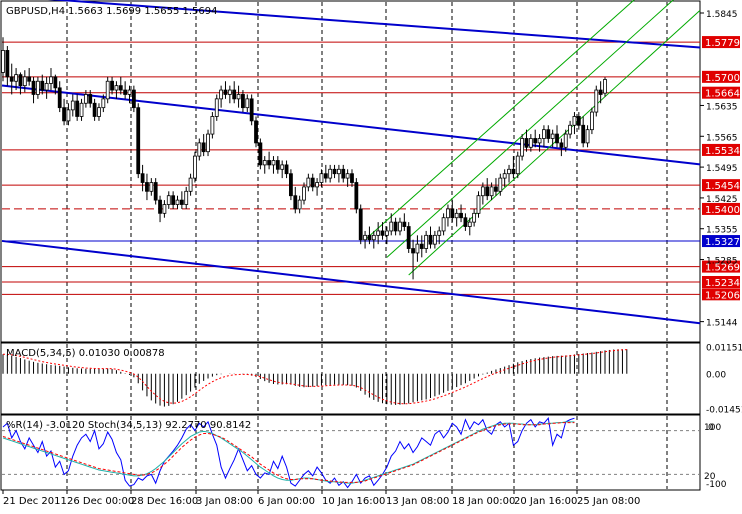  I want to click on stoch-main-line, so click(288, 452).